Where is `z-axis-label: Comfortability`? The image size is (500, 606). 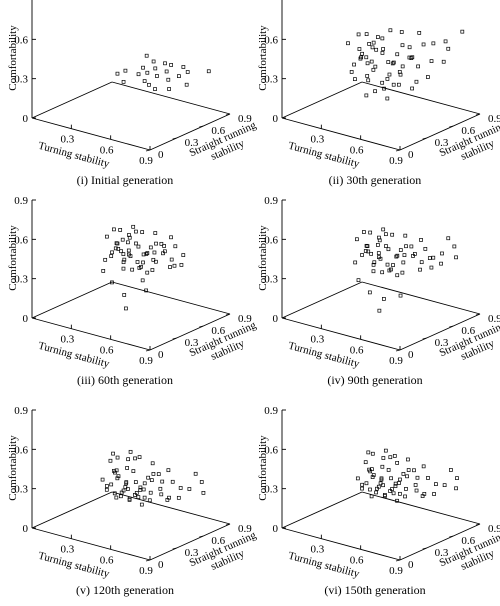
z-axis-label: Comfortability is located at coordinates (263, 468).